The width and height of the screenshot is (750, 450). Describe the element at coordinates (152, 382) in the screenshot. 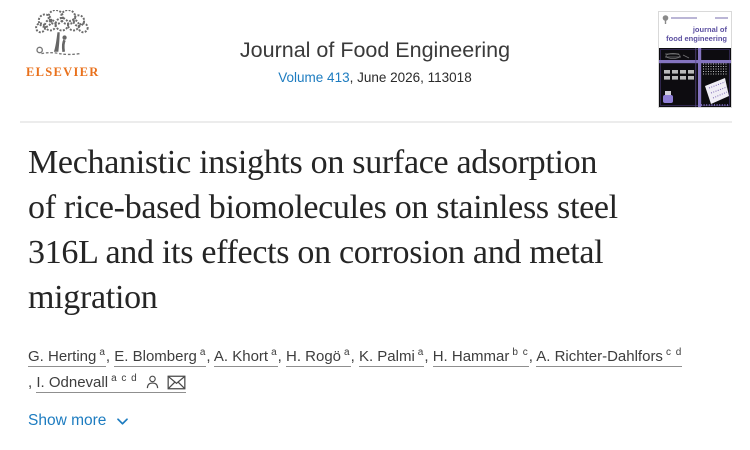

I see `person-icon` at that location.